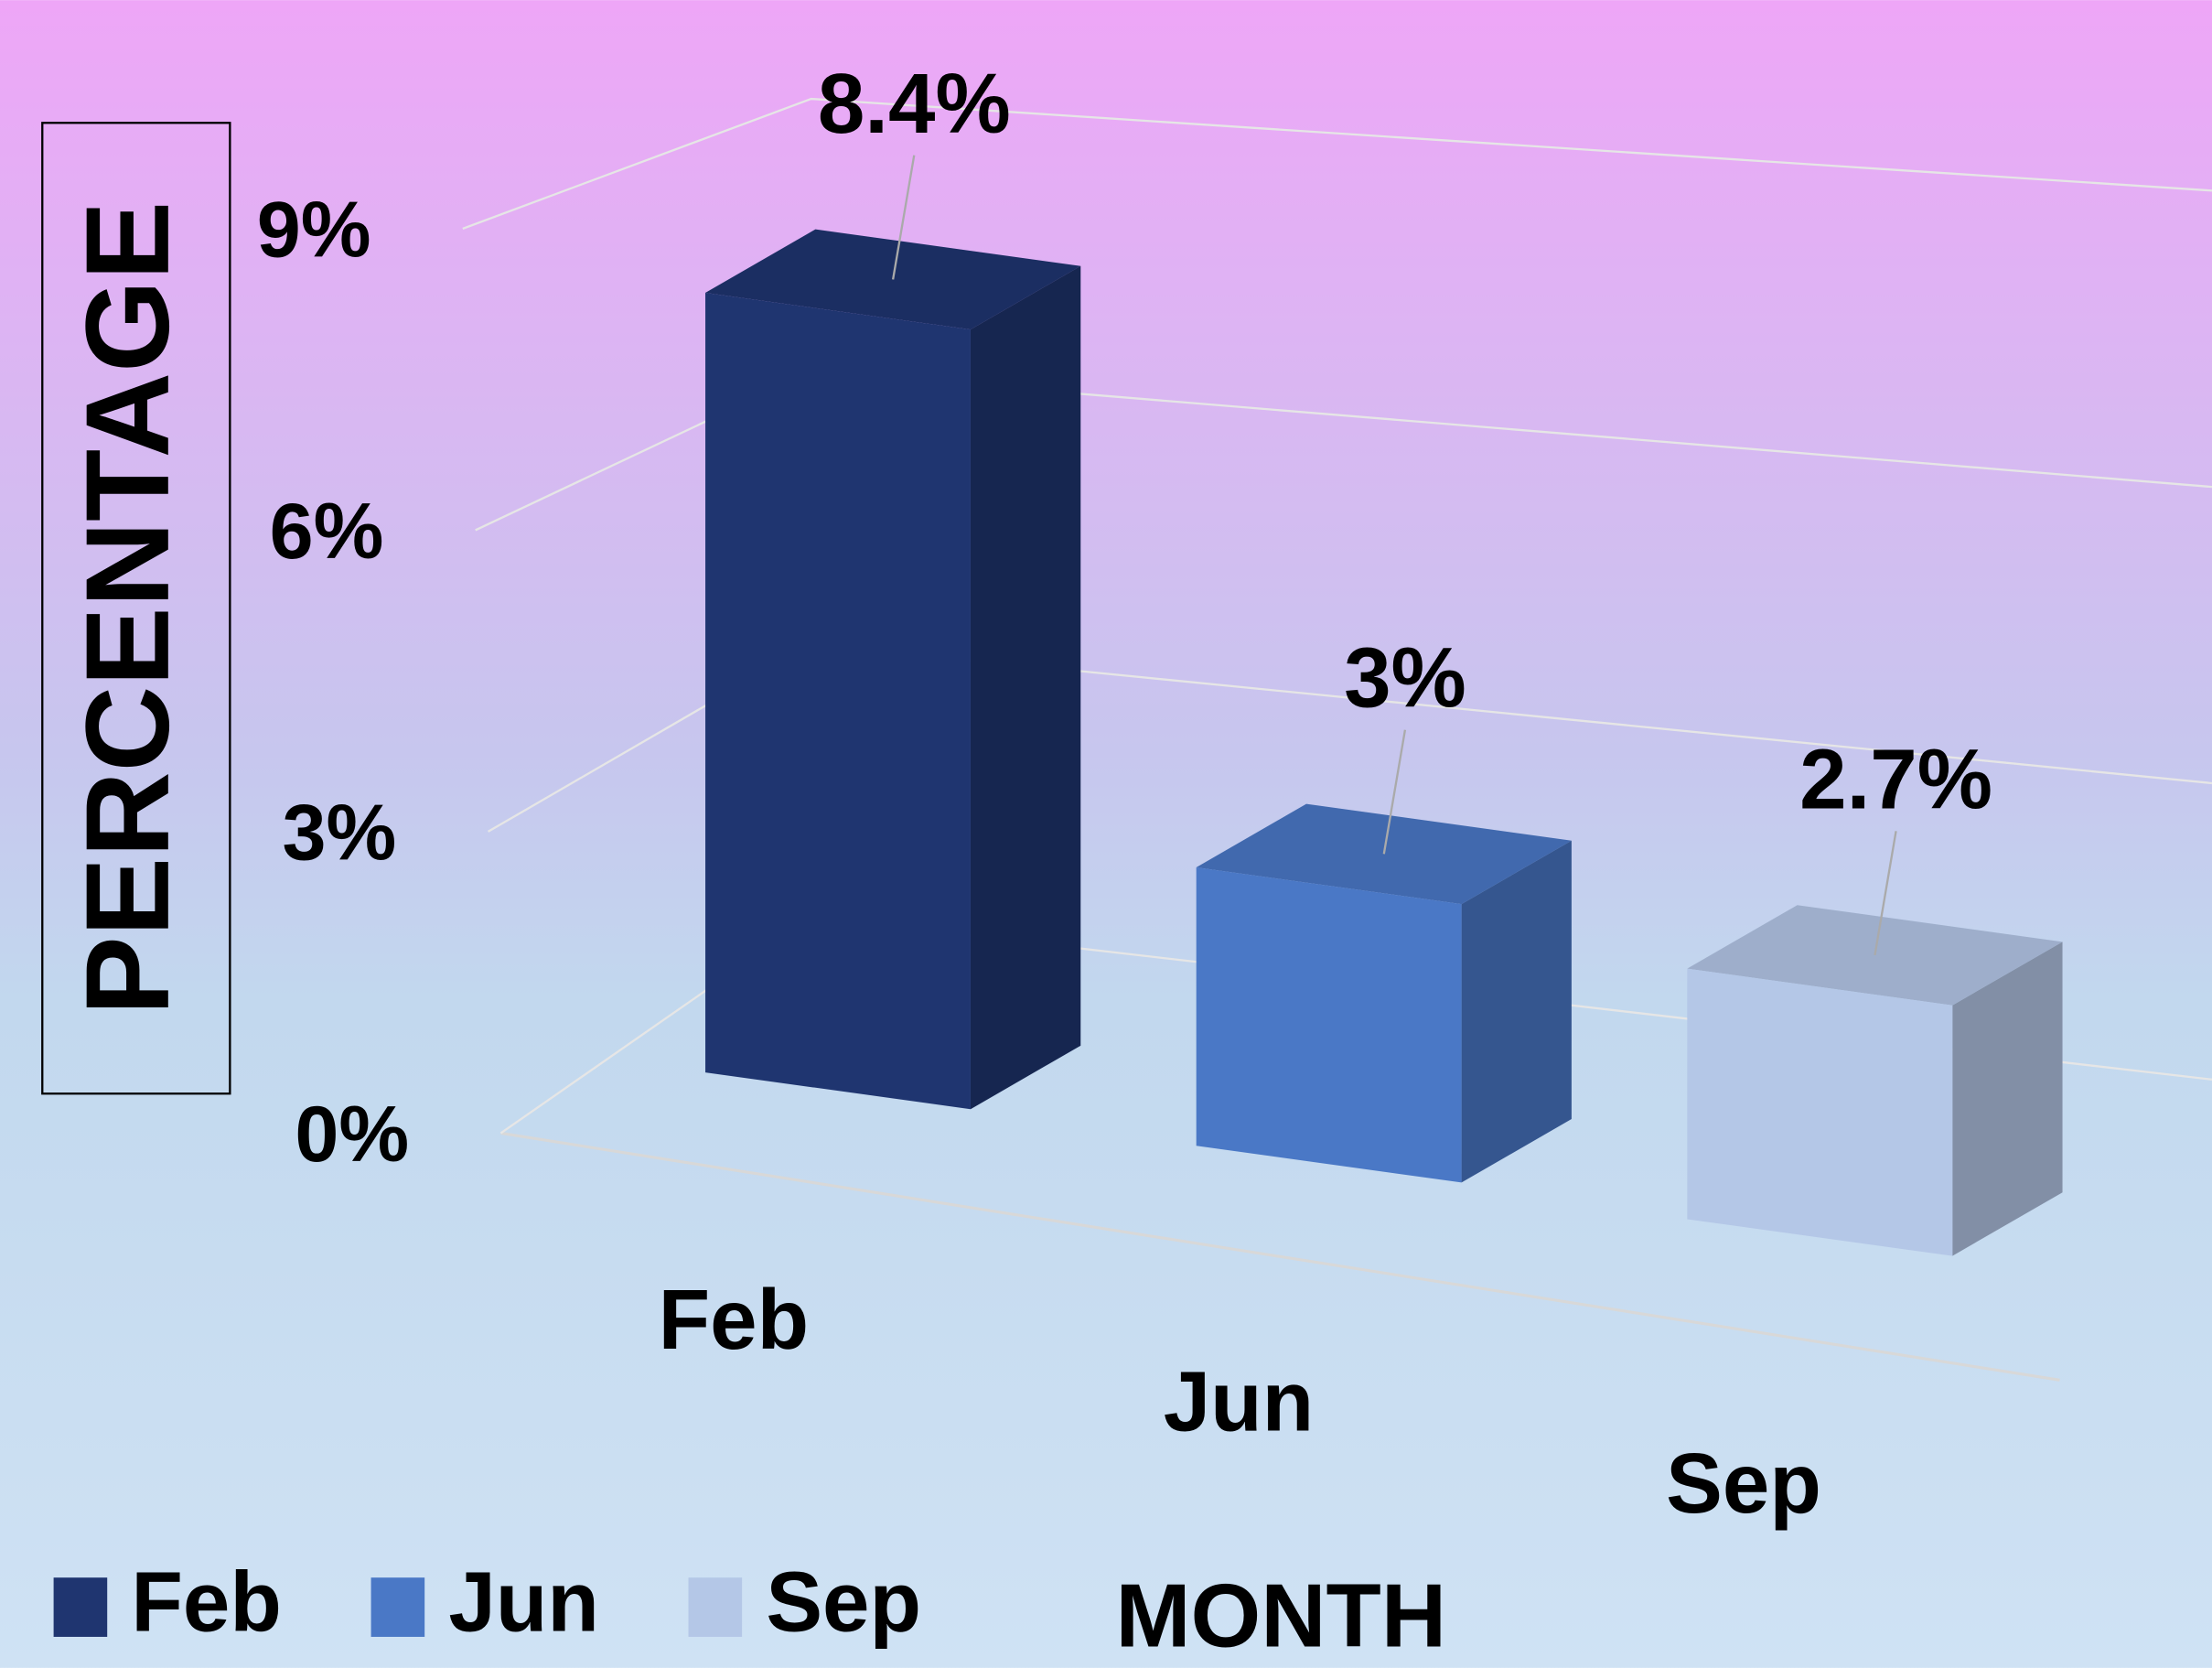 This screenshot has width=2212, height=1668. Describe the element at coordinates (314, 230) in the screenshot. I see `y-tick-label: 9%` at that location.